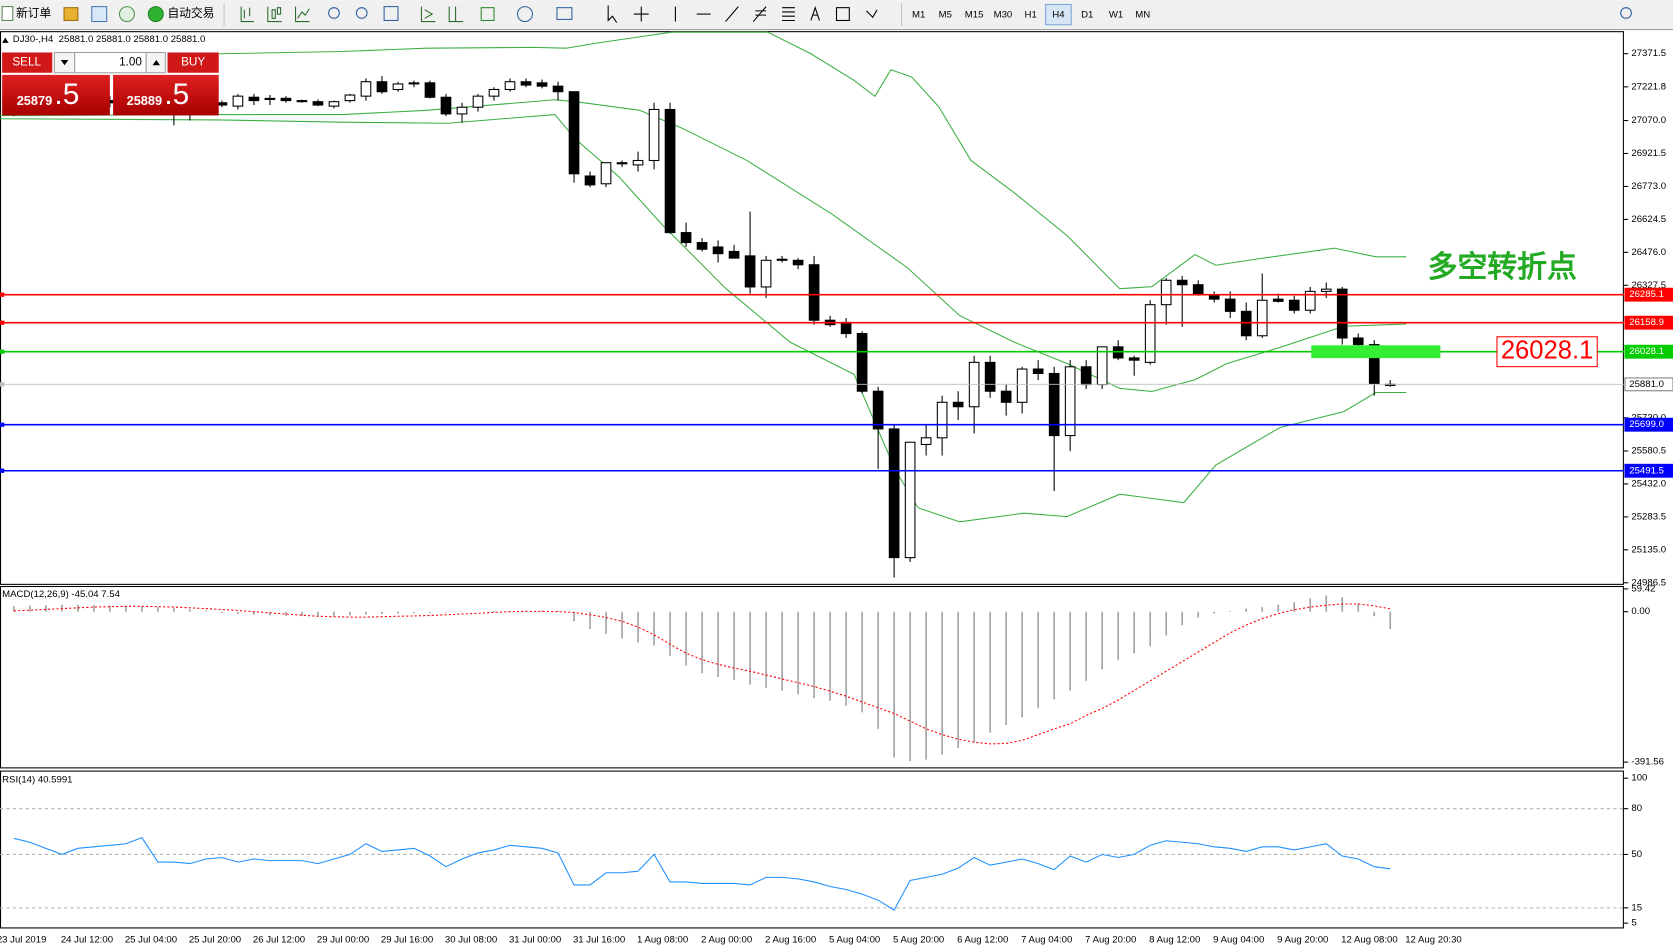 The image size is (1673, 950). Describe the element at coordinates (1174, 940) in the screenshot. I see `x-tick-label: 8 Aug 12:00` at that location.